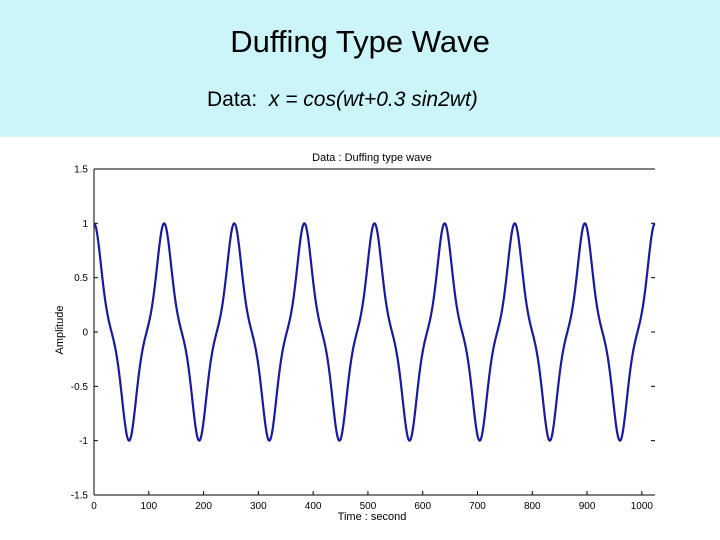  Describe the element at coordinates (80, 496) in the screenshot. I see `y-tick-label: -1.5` at that location.